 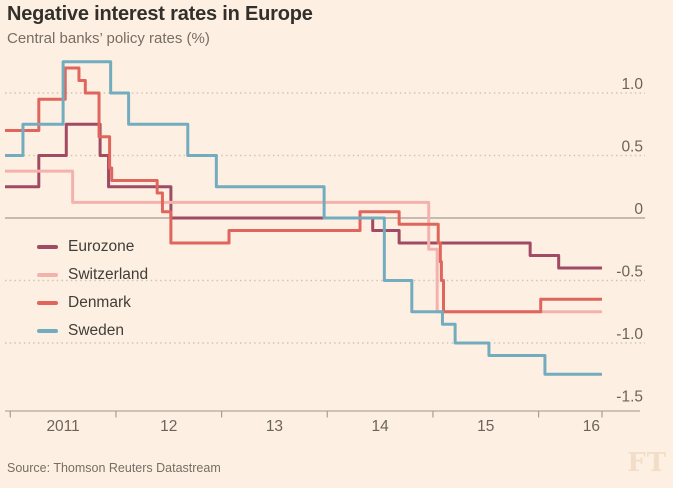 What do you see at coordinates (47, 303) in the screenshot?
I see `legend-swatch-denmark` at bounding box center [47, 303].